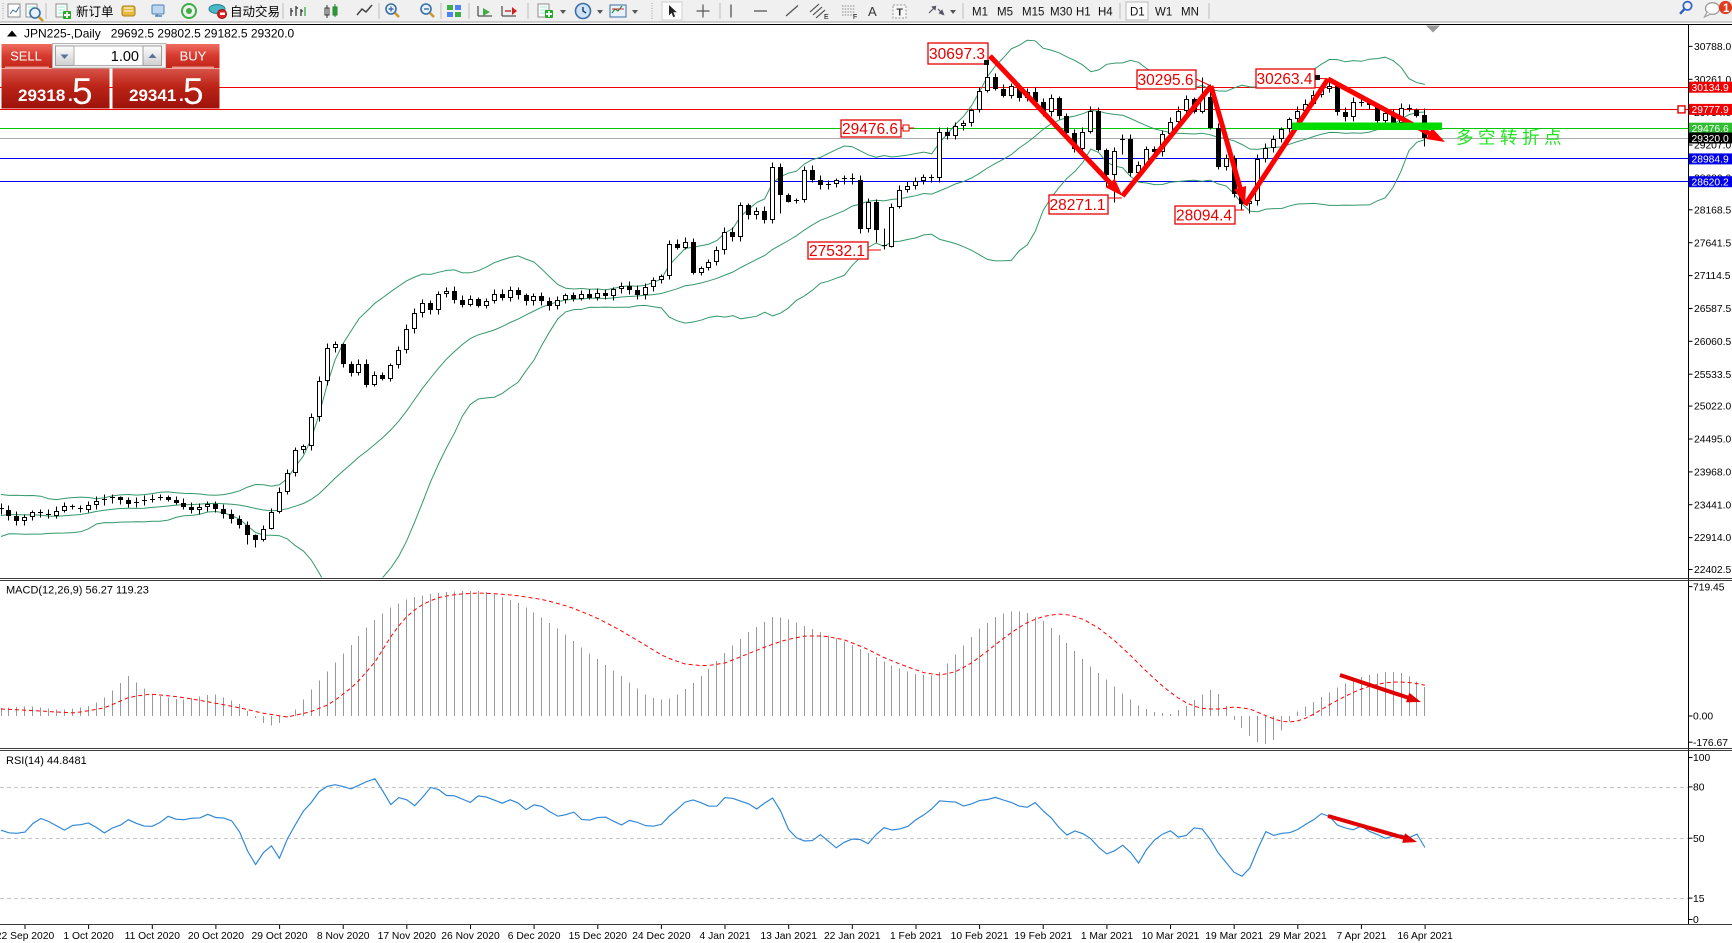 The width and height of the screenshot is (1732, 943). Describe the element at coordinates (1171, 936) in the screenshot. I see `svg-text: 10 Mar 2021` at that location.